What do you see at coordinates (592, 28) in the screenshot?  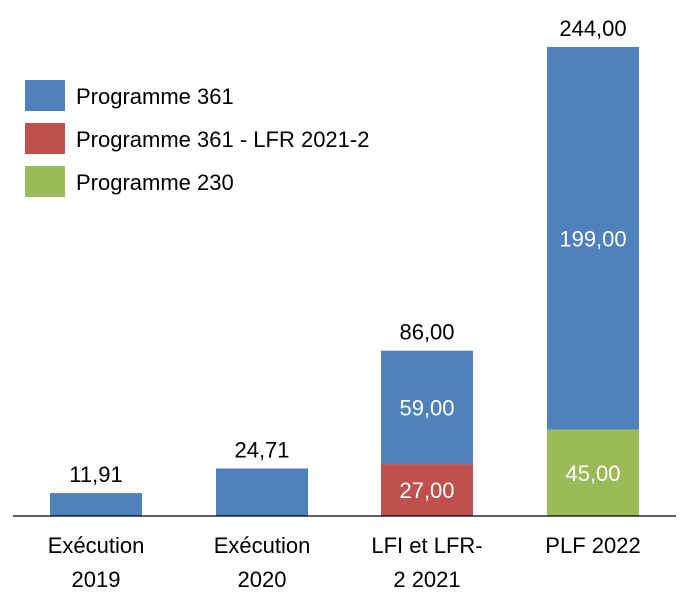 I see `total-label: 244,00` at bounding box center [592, 28].